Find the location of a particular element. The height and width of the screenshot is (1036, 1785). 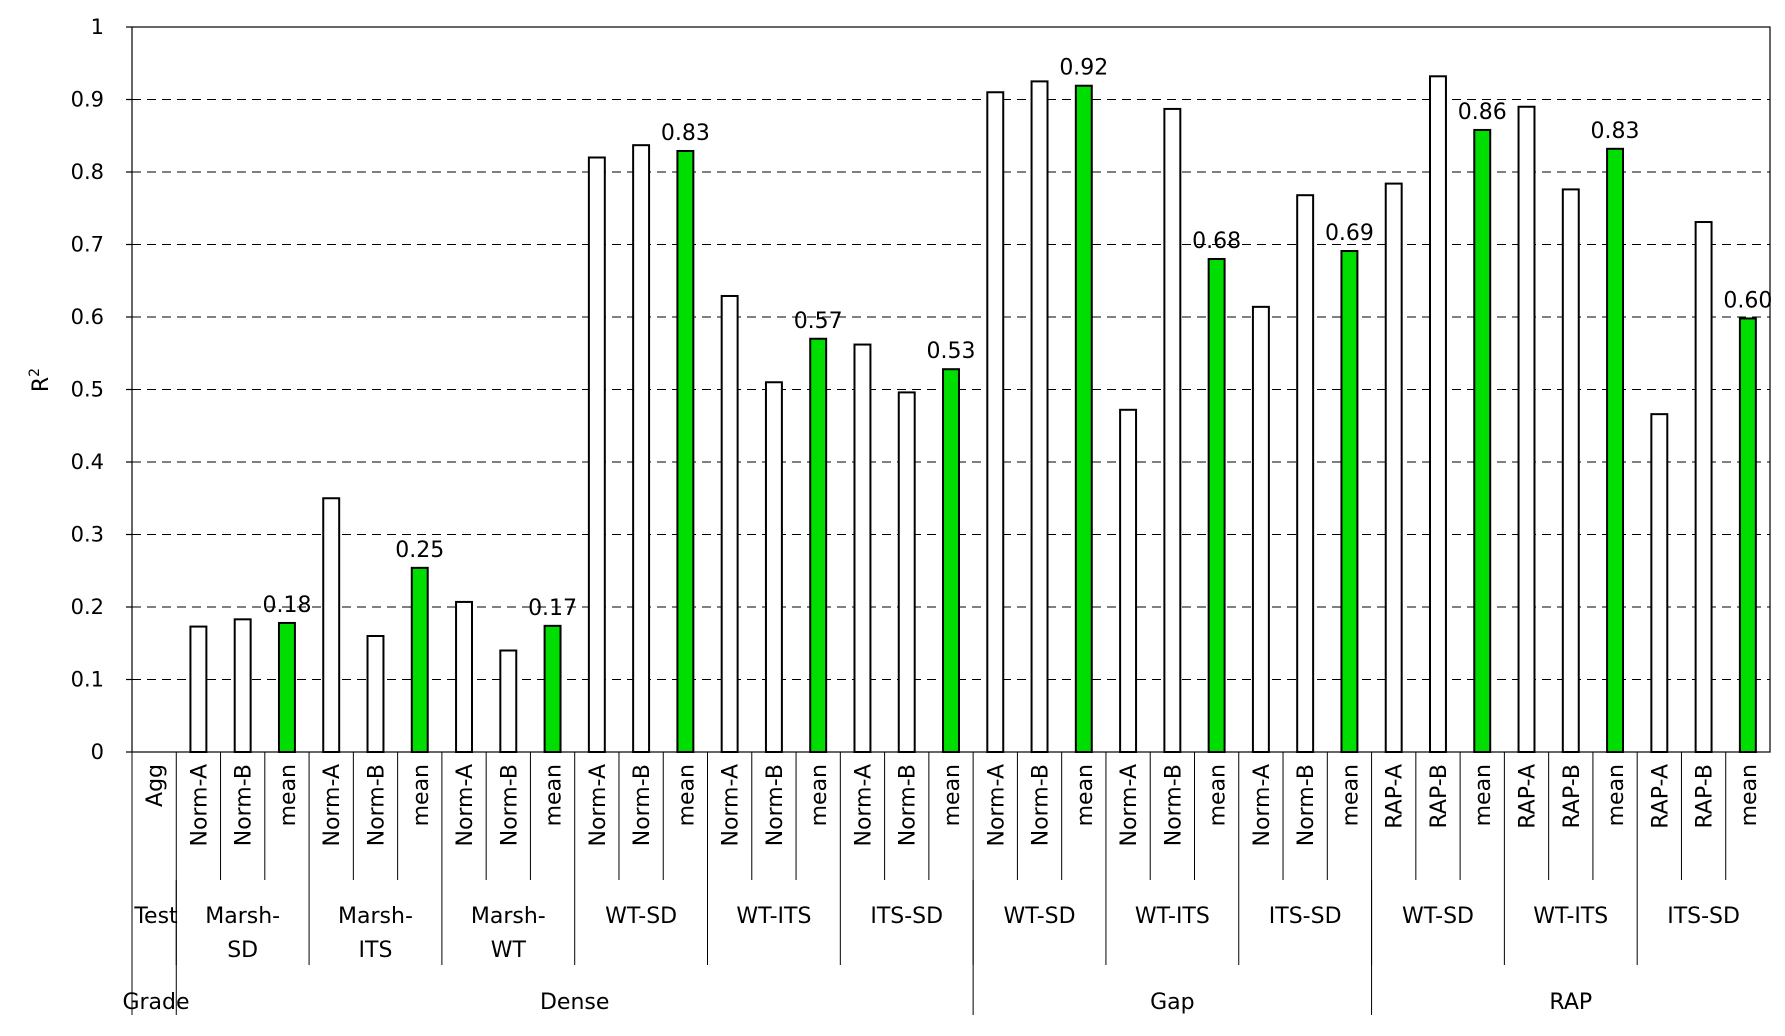

data-label: 0.53 is located at coordinates (951, 351).